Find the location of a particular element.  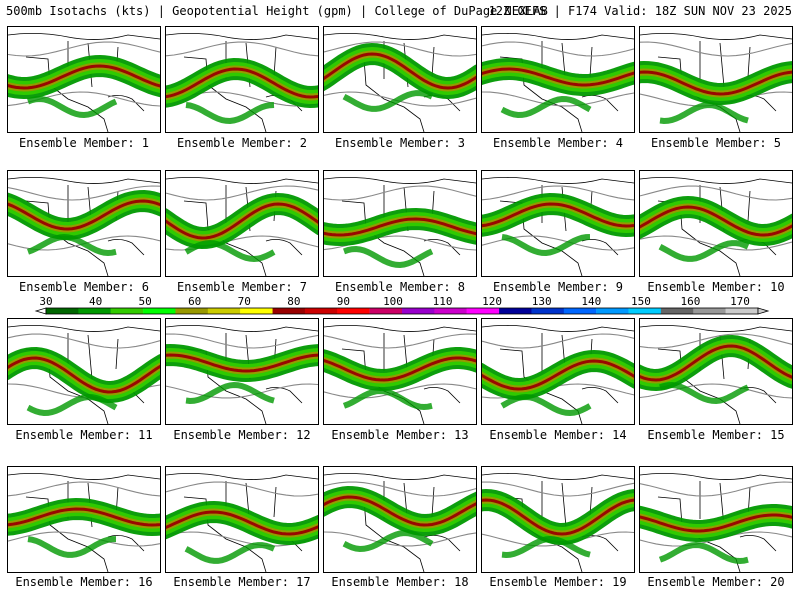

colorbar-arrow-left is located at coordinates (40, 311).